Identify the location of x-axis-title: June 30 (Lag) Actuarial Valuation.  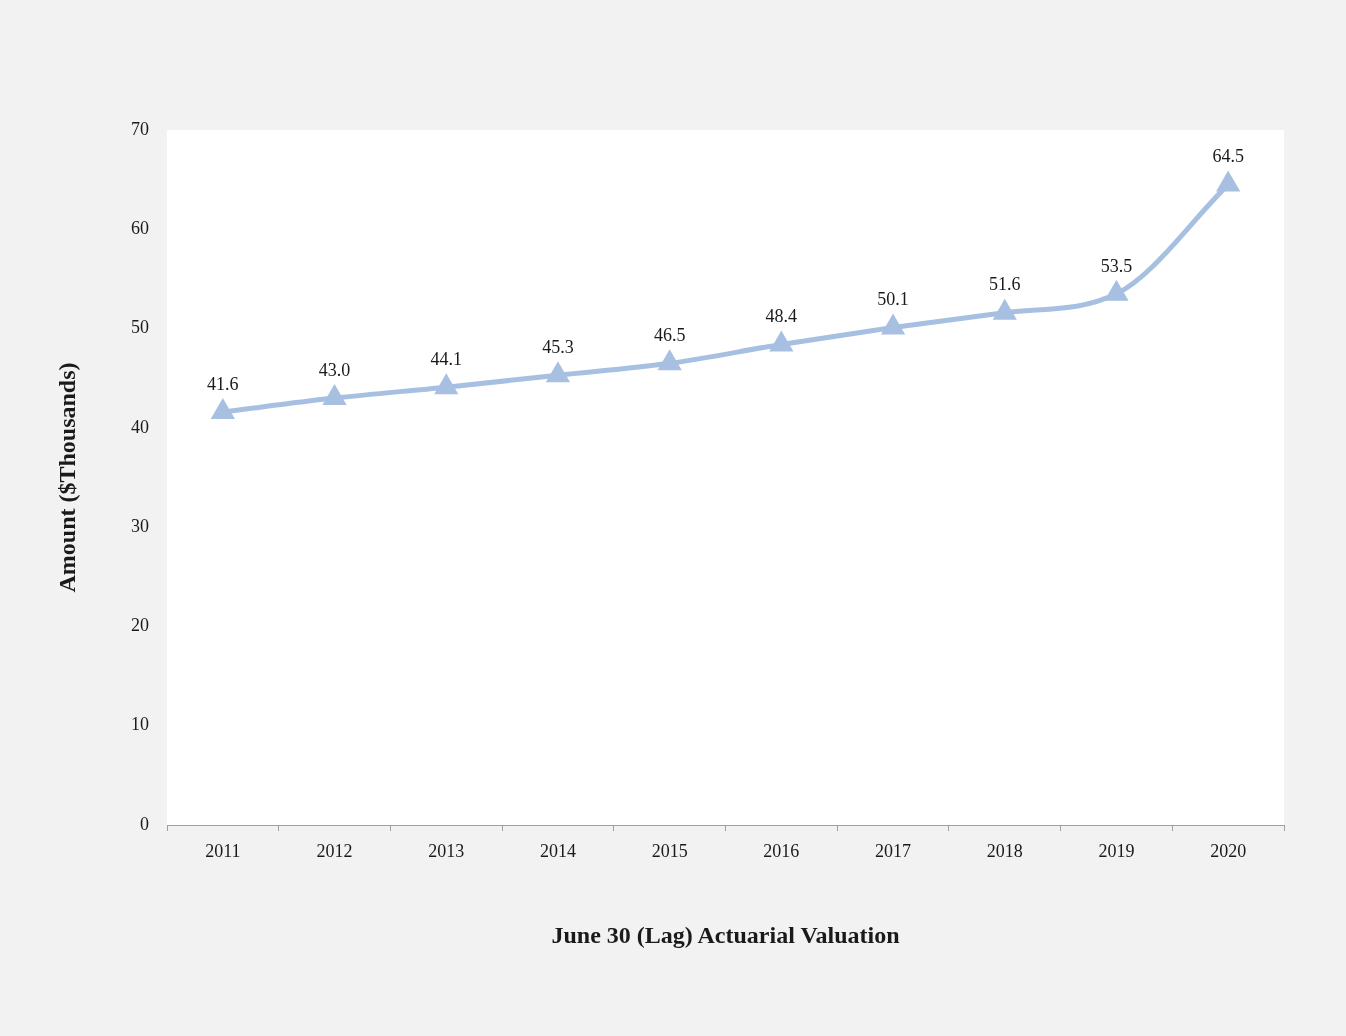
(725, 934).